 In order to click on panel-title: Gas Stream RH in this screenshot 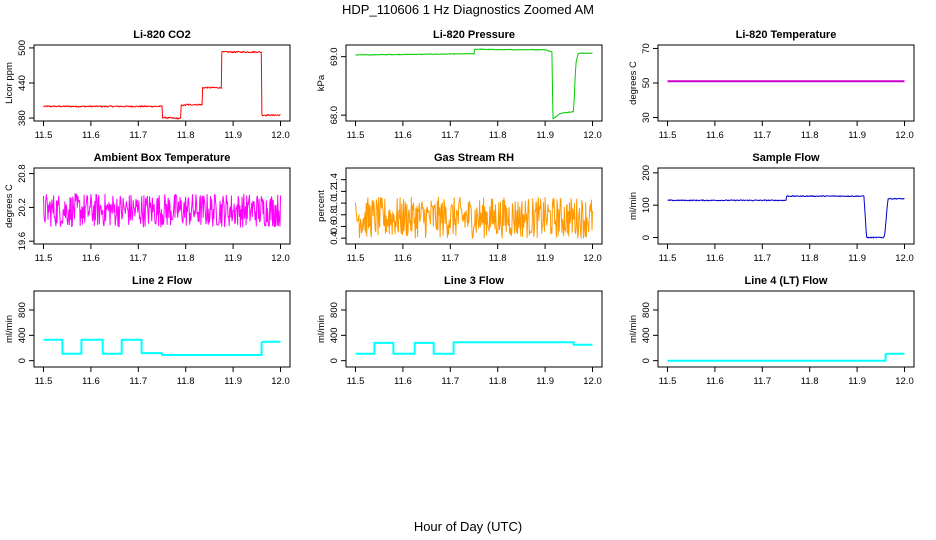, I will do `click(474, 158)`.